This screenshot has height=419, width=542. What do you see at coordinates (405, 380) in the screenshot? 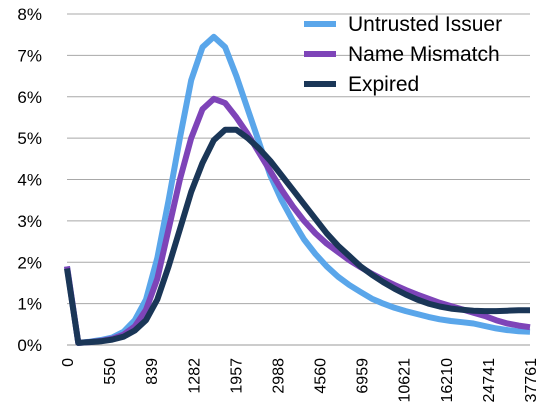
I see `x-tick-label: 10621` at bounding box center [405, 380].